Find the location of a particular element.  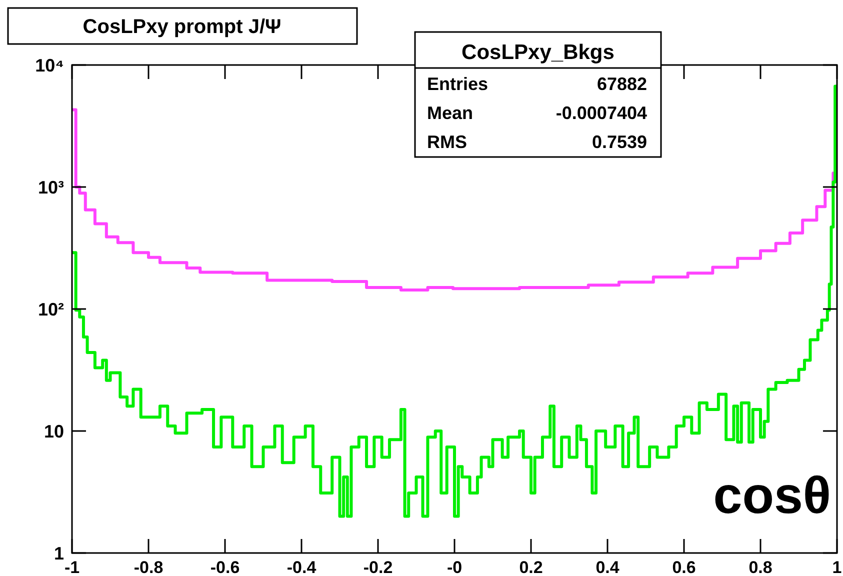

chart-title: CosLPxy prompt J/Ψ is located at coordinates (182, 27).